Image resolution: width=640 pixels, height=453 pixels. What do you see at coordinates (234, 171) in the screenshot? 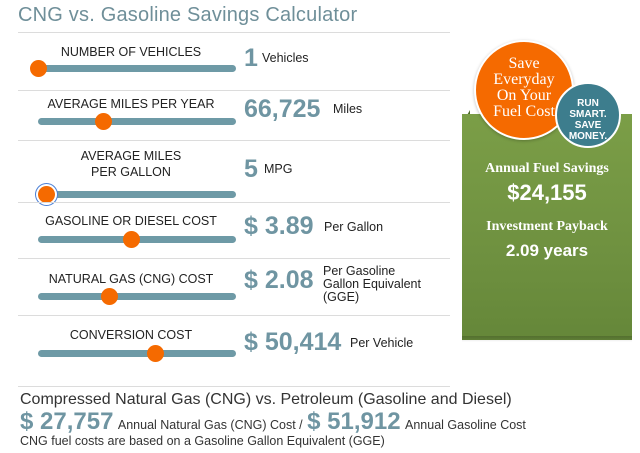
I see `mpg-row: AVERAGE MILES PER GALLON 5 MPG` at bounding box center [234, 171].